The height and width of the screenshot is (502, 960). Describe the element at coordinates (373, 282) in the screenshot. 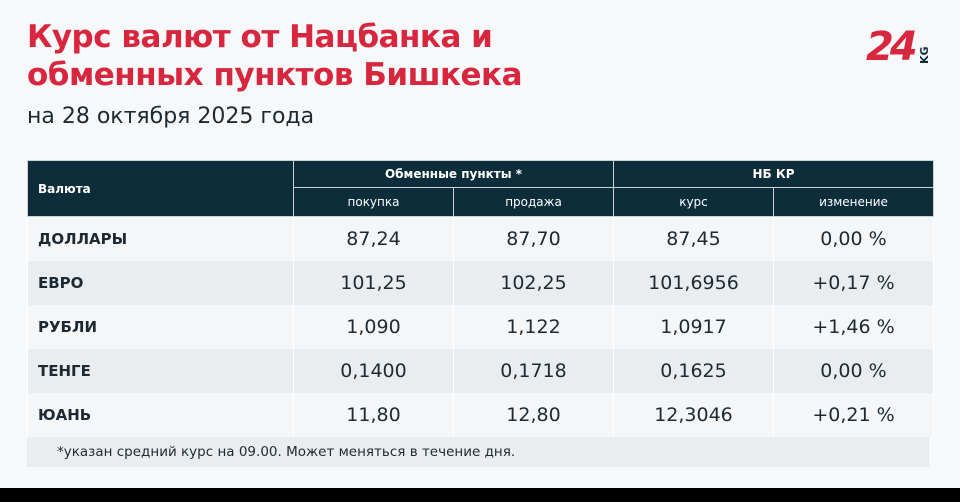

I see `cell-buy: 101,25` at that location.